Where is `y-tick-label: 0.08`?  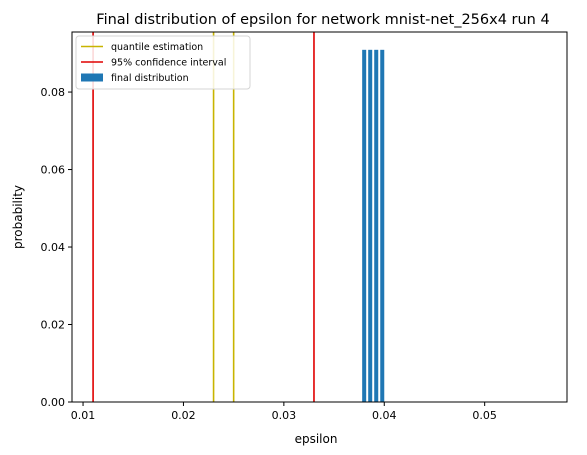
y-tick-label: 0.08 is located at coordinates (53, 92).